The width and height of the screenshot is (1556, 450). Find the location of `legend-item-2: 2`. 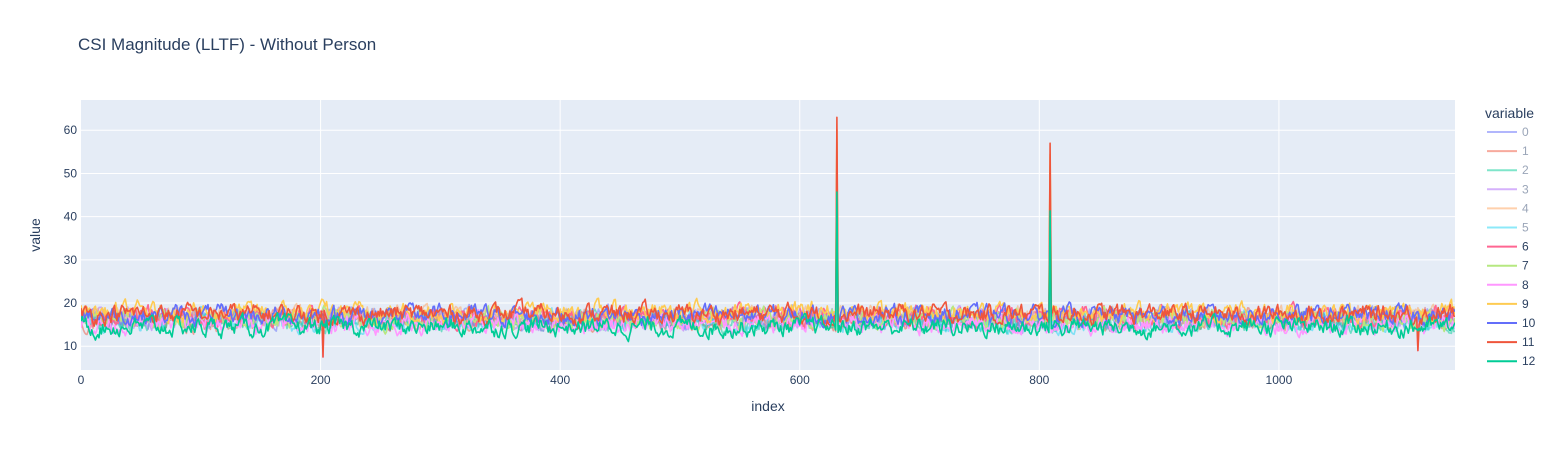

legend-item-2: 2 is located at coordinates (1508, 170).